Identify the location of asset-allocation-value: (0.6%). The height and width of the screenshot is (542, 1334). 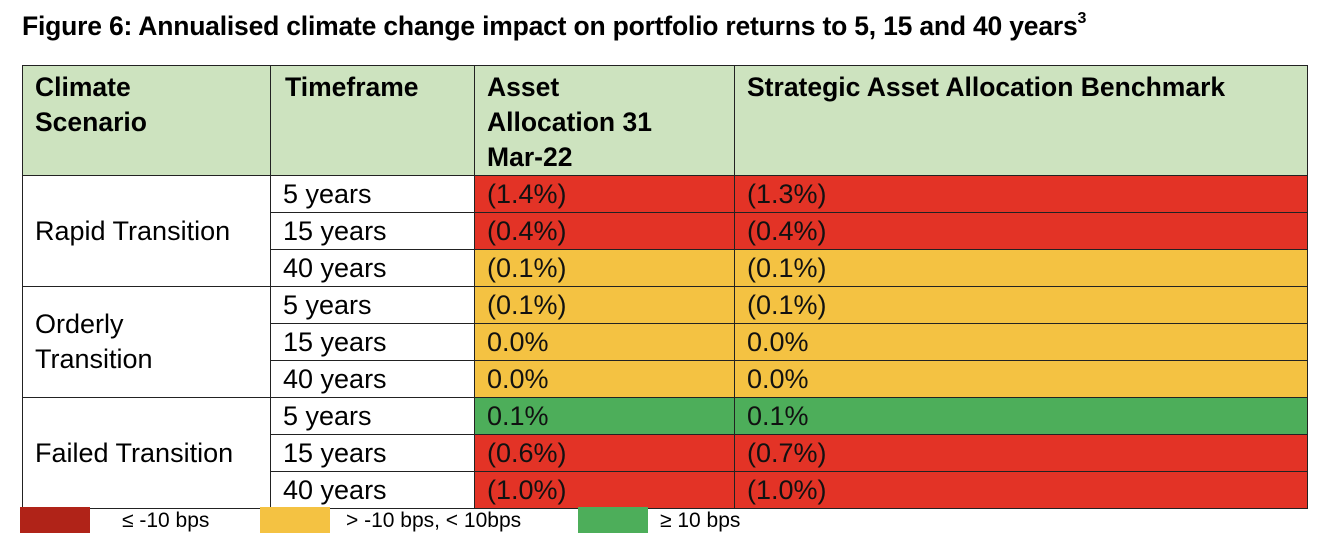
(604, 453).